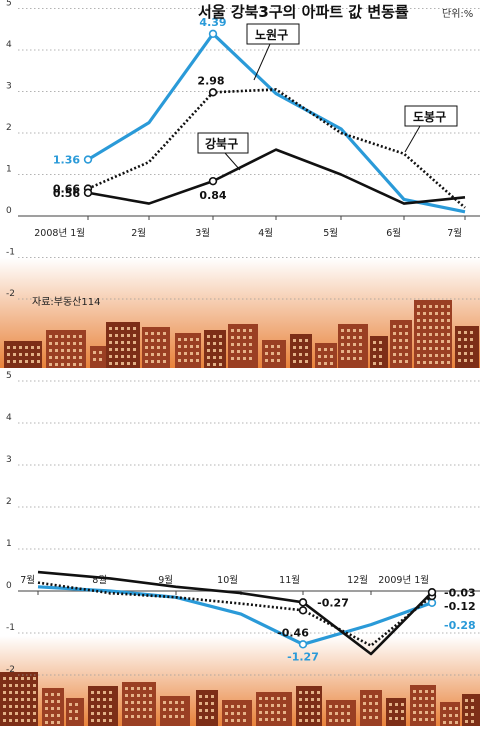 The height and width of the screenshot is (730, 480). I want to click on y-tick-label: -2, so click(10, 670).